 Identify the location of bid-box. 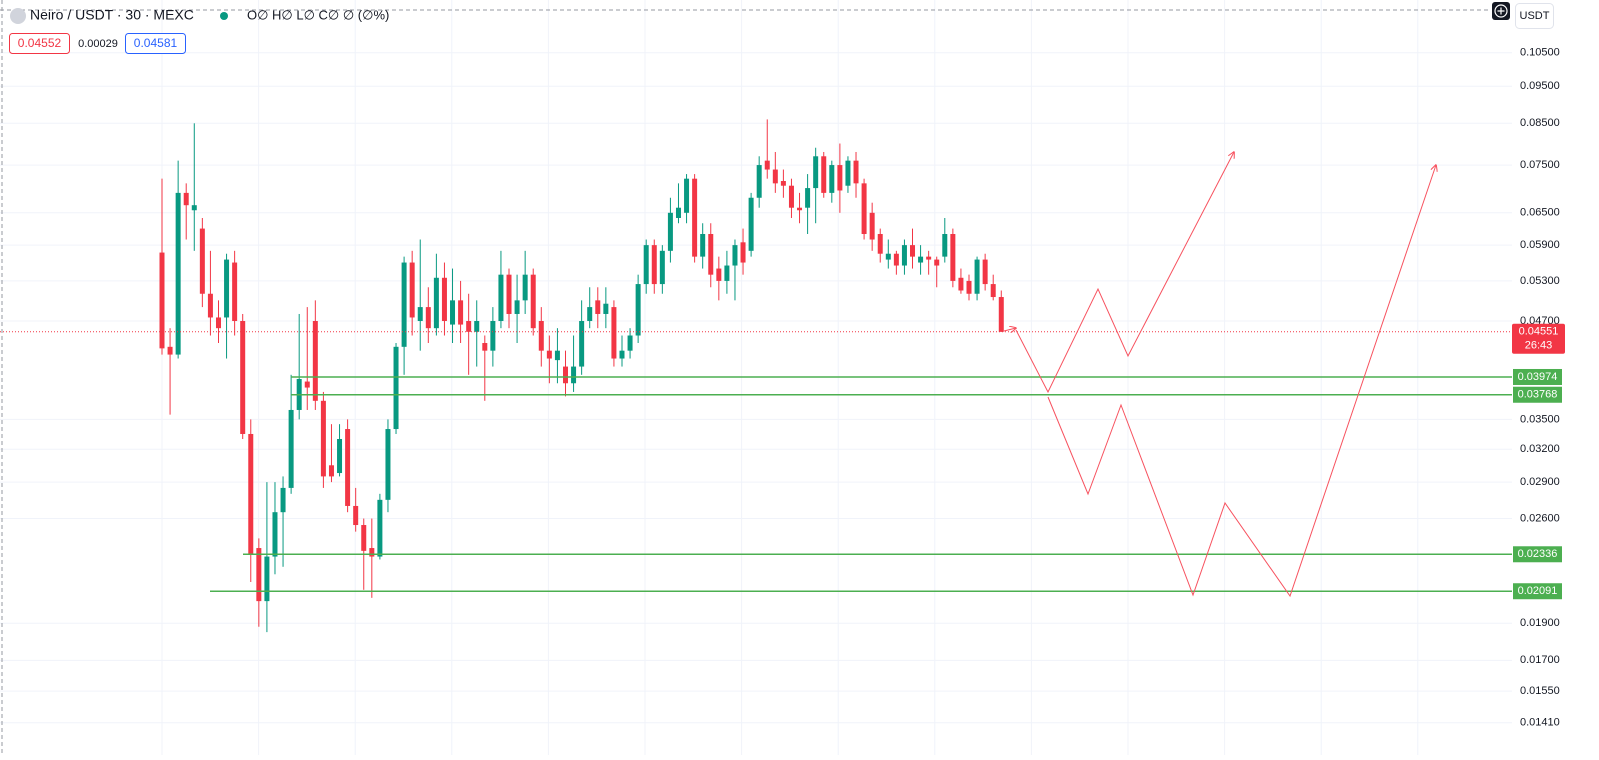
(39, 43).